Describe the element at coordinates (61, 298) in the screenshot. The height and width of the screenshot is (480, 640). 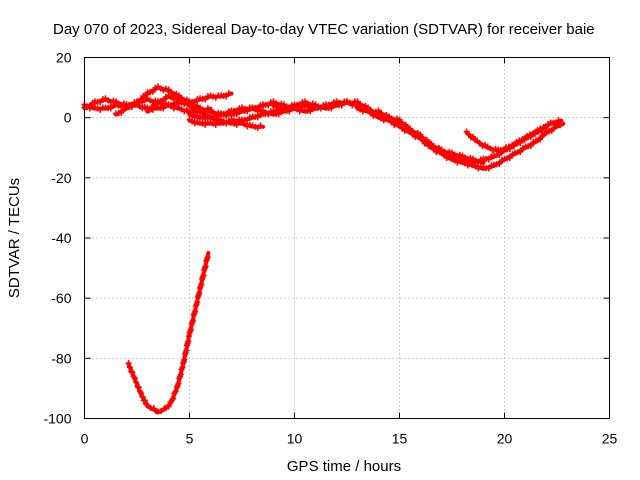
I see `y-tick-label: -60` at that location.